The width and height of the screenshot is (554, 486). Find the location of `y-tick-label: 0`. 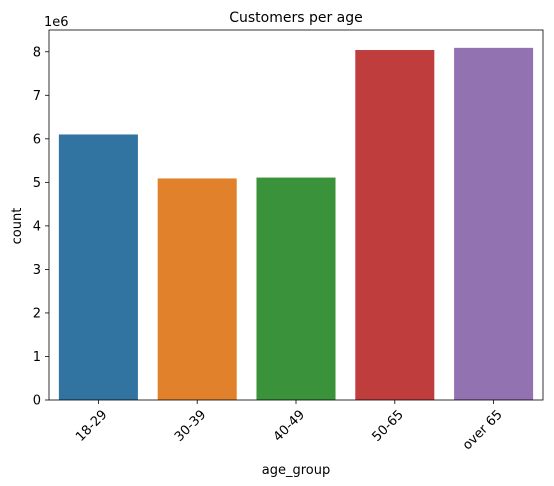

y-tick-label: 0 is located at coordinates (37, 401).